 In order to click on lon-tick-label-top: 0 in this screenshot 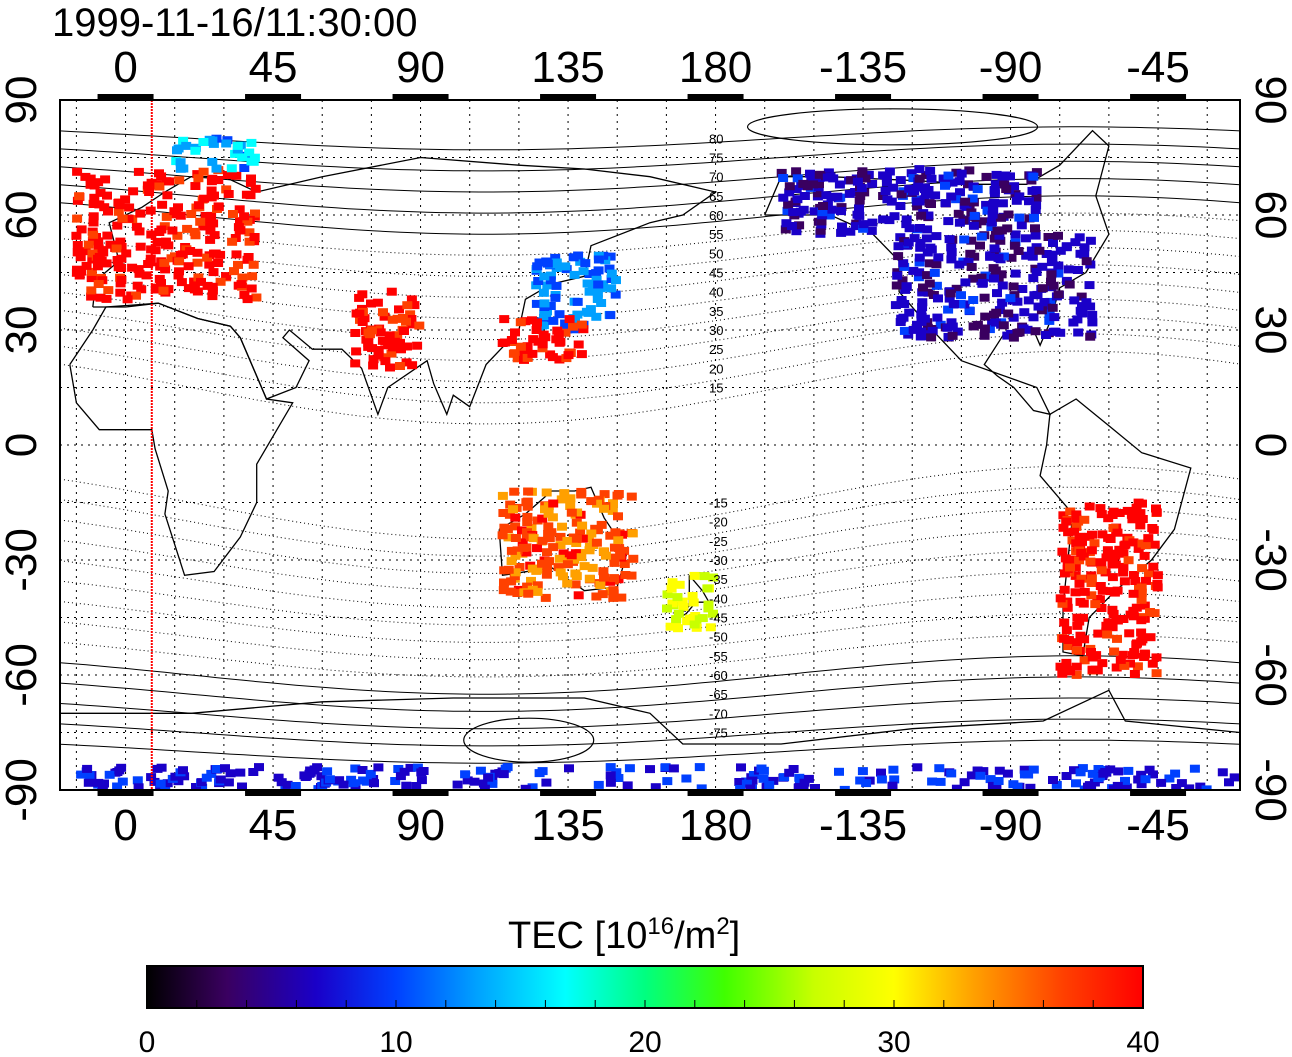, I will do `click(125, 67)`.